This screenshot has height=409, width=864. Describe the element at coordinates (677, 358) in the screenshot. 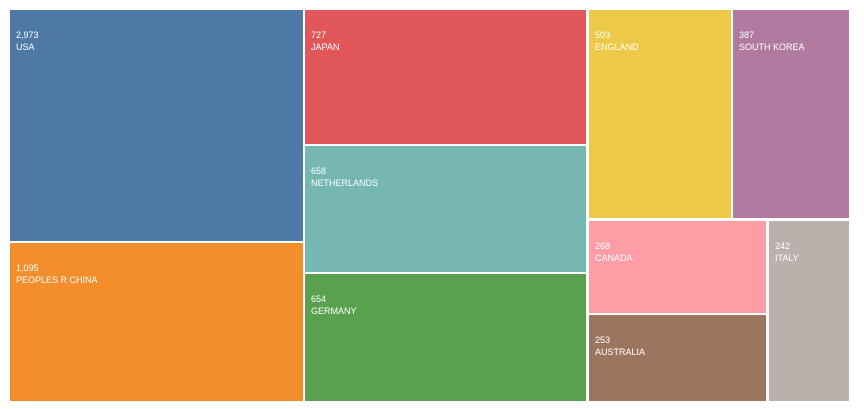

I see `tile-australia: 253 AUSTRALIA` at that location.